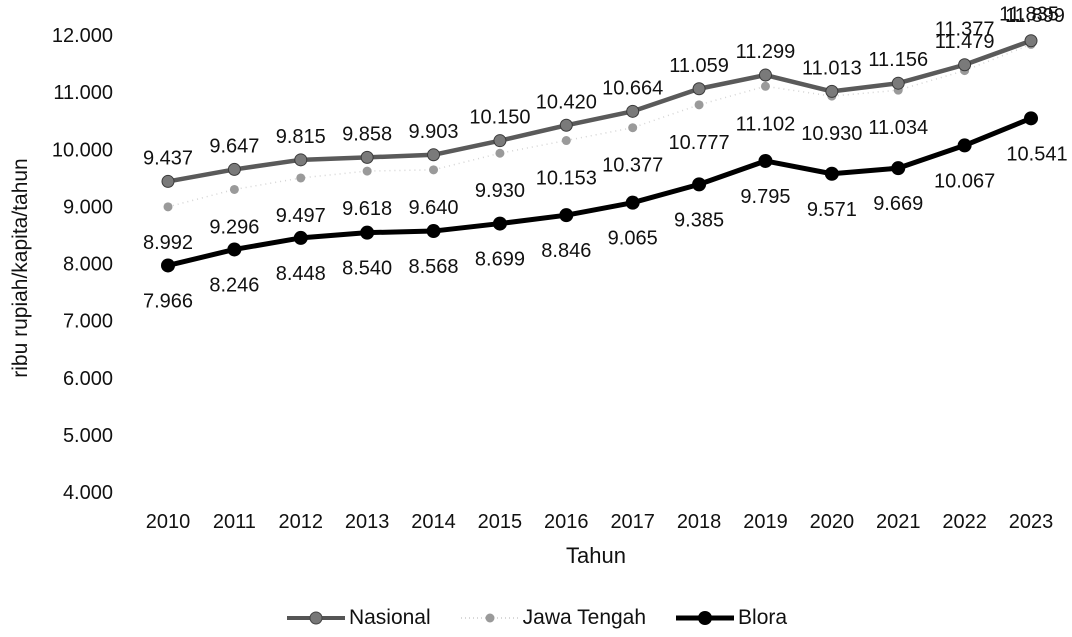 This screenshot has width=1072, height=637. Describe the element at coordinates (1035, 16) in the screenshot. I see `data-label-nasional: 11.899` at that location.